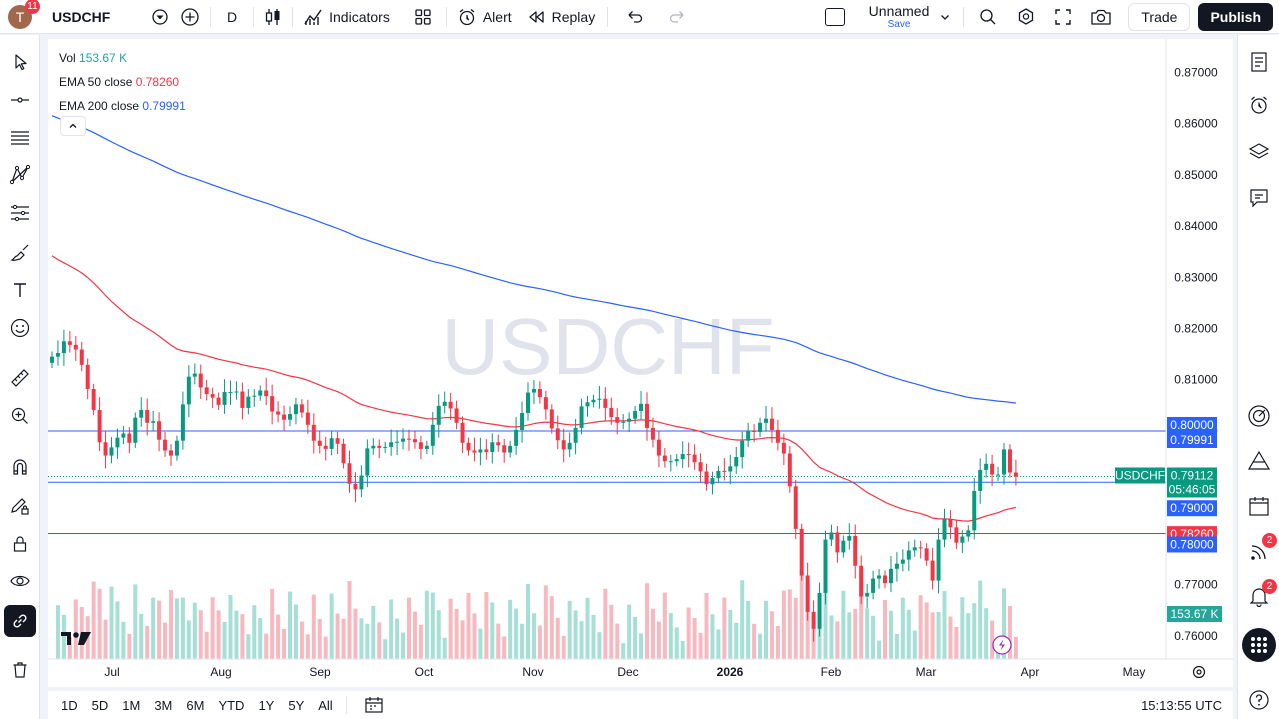 This screenshot has width=1279, height=719. What do you see at coordinates (20, 581) in the screenshot?
I see `hide-tool` at bounding box center [20, 581].